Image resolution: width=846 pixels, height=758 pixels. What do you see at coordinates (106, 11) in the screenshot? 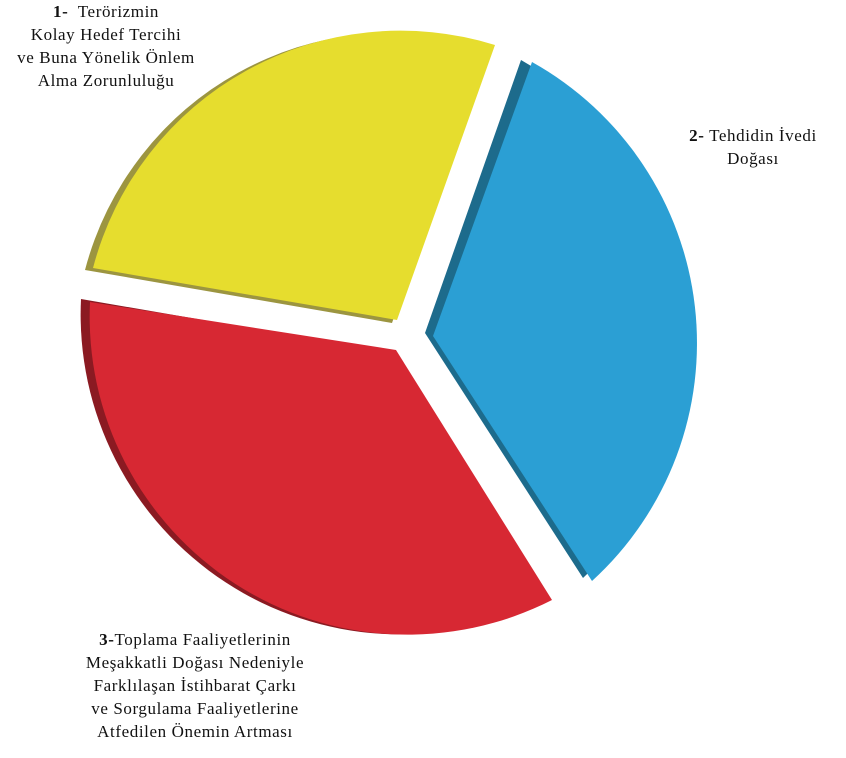
I see `segment-1-label-line: 1- Terörizmin` at bounding box center [106, 11].